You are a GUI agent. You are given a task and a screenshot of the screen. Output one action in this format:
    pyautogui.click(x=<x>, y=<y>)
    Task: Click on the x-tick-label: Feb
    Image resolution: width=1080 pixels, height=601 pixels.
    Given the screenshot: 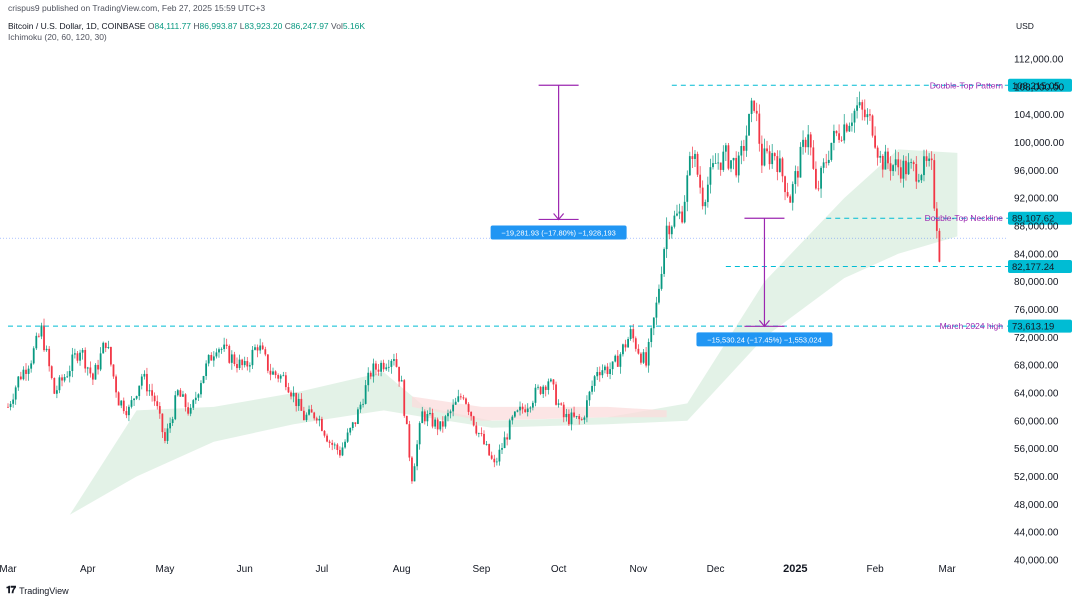 What is the action you would take?
    pyautogui.click(x=875, y=569)
    